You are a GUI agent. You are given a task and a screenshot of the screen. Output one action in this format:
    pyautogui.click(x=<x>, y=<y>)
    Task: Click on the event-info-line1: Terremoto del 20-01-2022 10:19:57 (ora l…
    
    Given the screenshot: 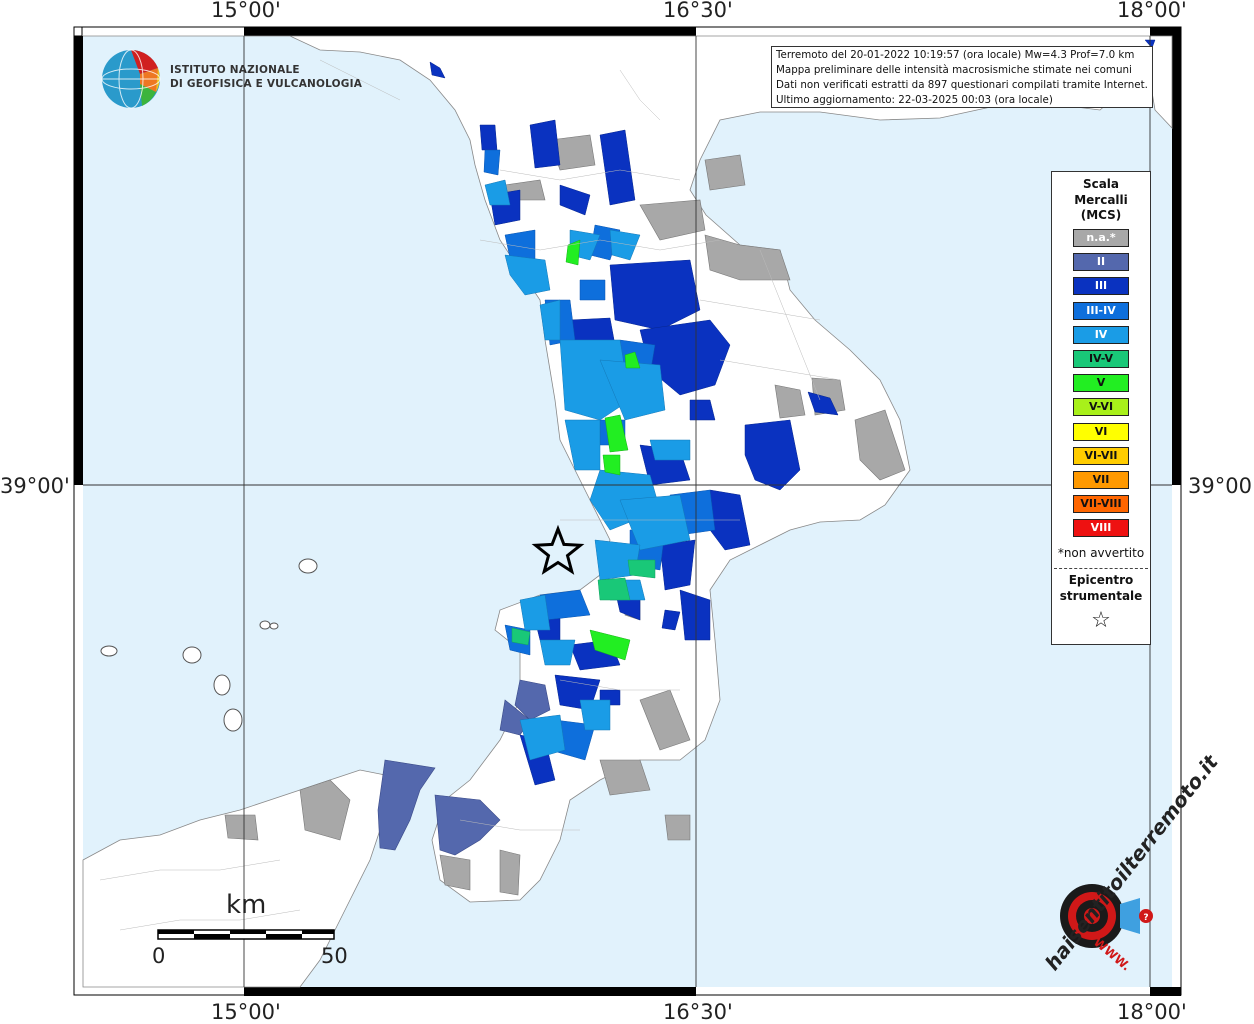 What is the action you would take?
    pyautogui.click(x=955, y=55)
    